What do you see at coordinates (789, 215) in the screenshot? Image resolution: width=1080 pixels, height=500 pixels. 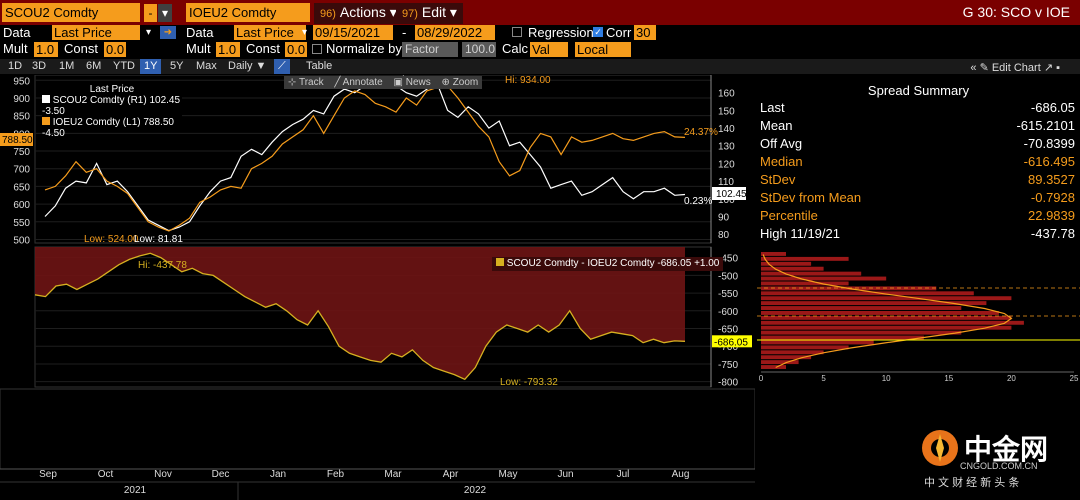 I see `summary-key: Percentile` at bounding box center [789, 215].